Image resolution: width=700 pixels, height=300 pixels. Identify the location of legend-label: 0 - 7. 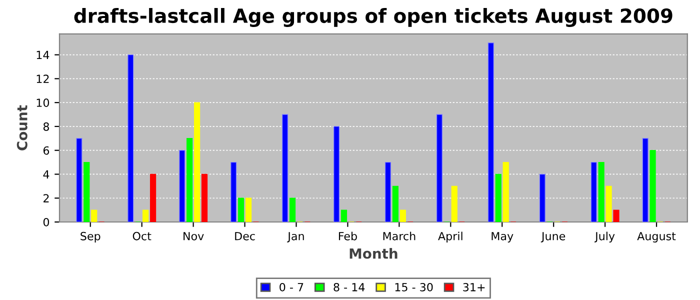
(292, 287).